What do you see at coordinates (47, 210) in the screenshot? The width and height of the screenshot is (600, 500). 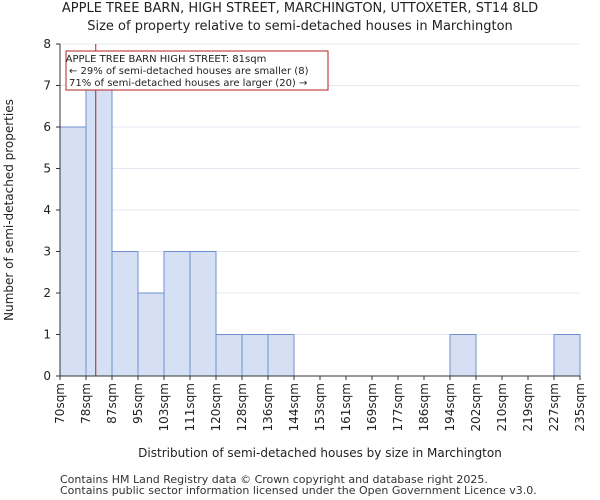 I see `y-tick-label: 4` at bounding box center [47, 210].